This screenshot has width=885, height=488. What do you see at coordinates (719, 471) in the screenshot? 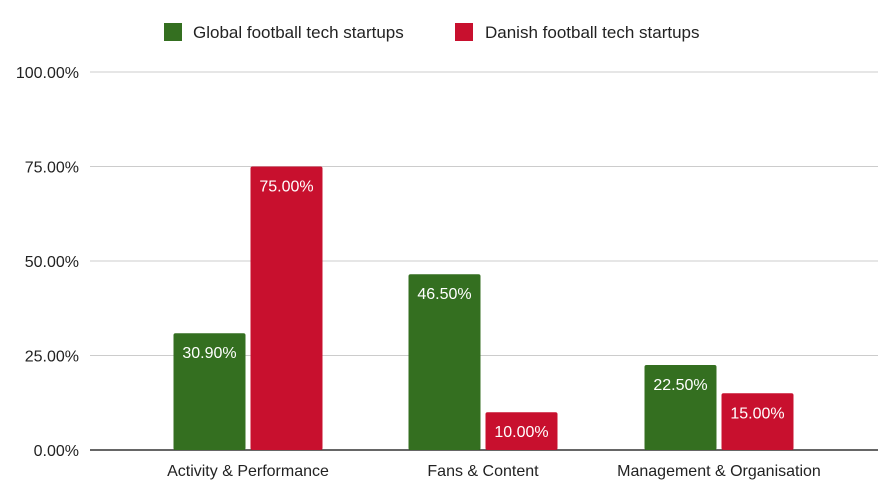
I see `x-category-label: Management & Organisation` at bounding box center [719, 471].